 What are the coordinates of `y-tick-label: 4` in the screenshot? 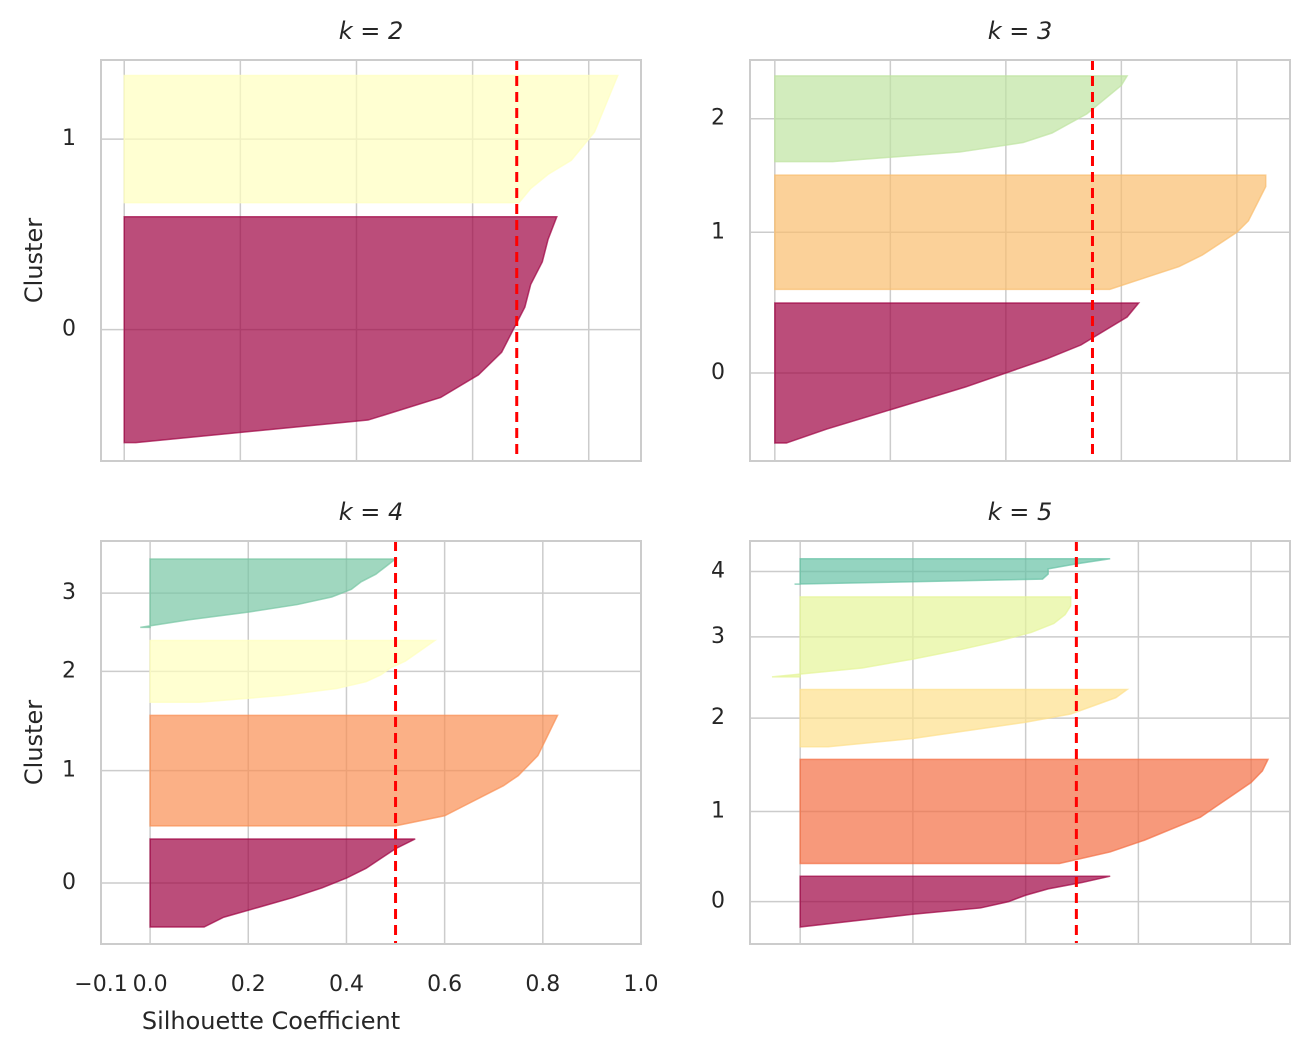 It's located at (718, 570).